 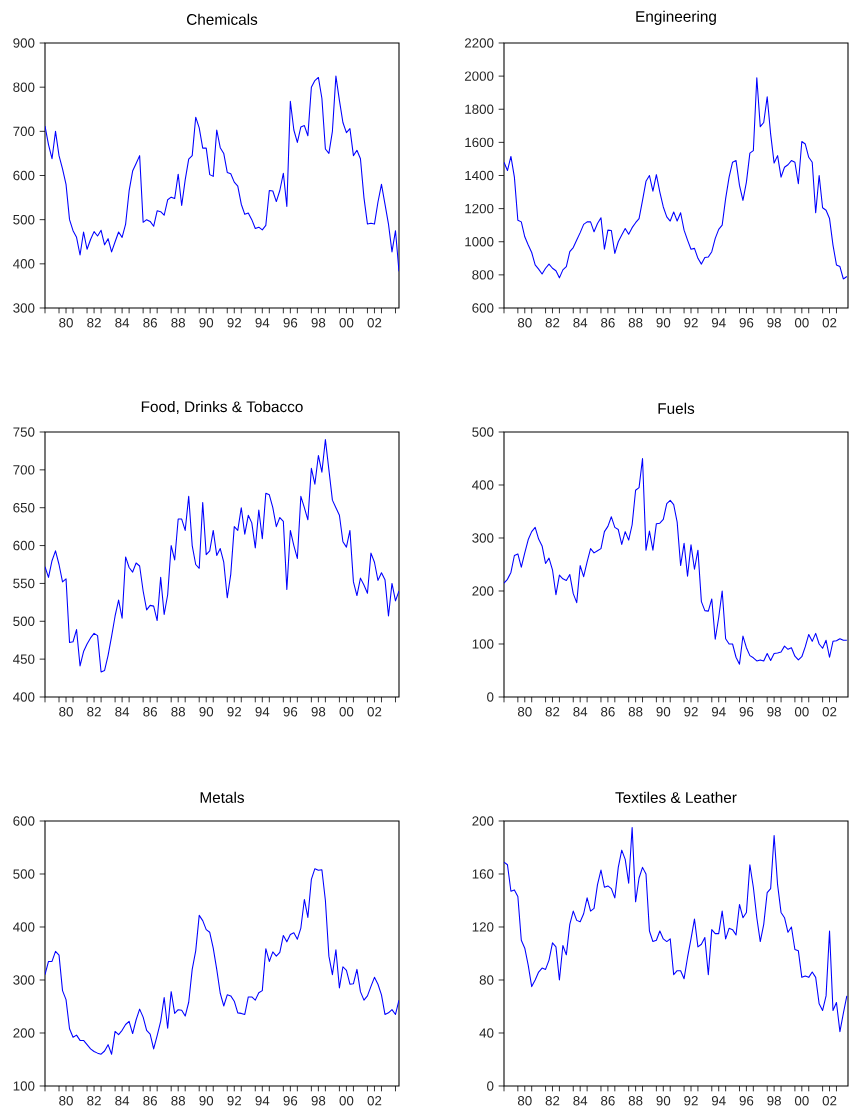 What do you see at coordinates (479, 109) in the screenshot?
I see `y-tick-label: 1800` at bounding box center [479, 109].